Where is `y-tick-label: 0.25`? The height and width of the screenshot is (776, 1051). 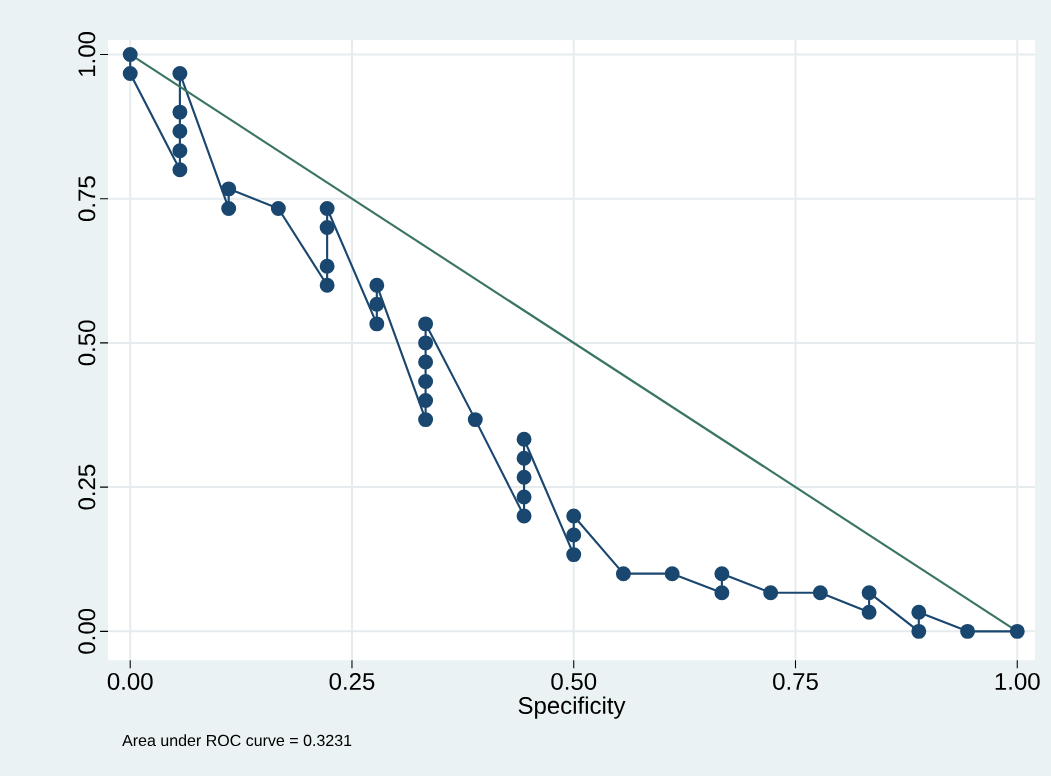 y-tick-label: 0.25 is located at coordinates (87, 487).